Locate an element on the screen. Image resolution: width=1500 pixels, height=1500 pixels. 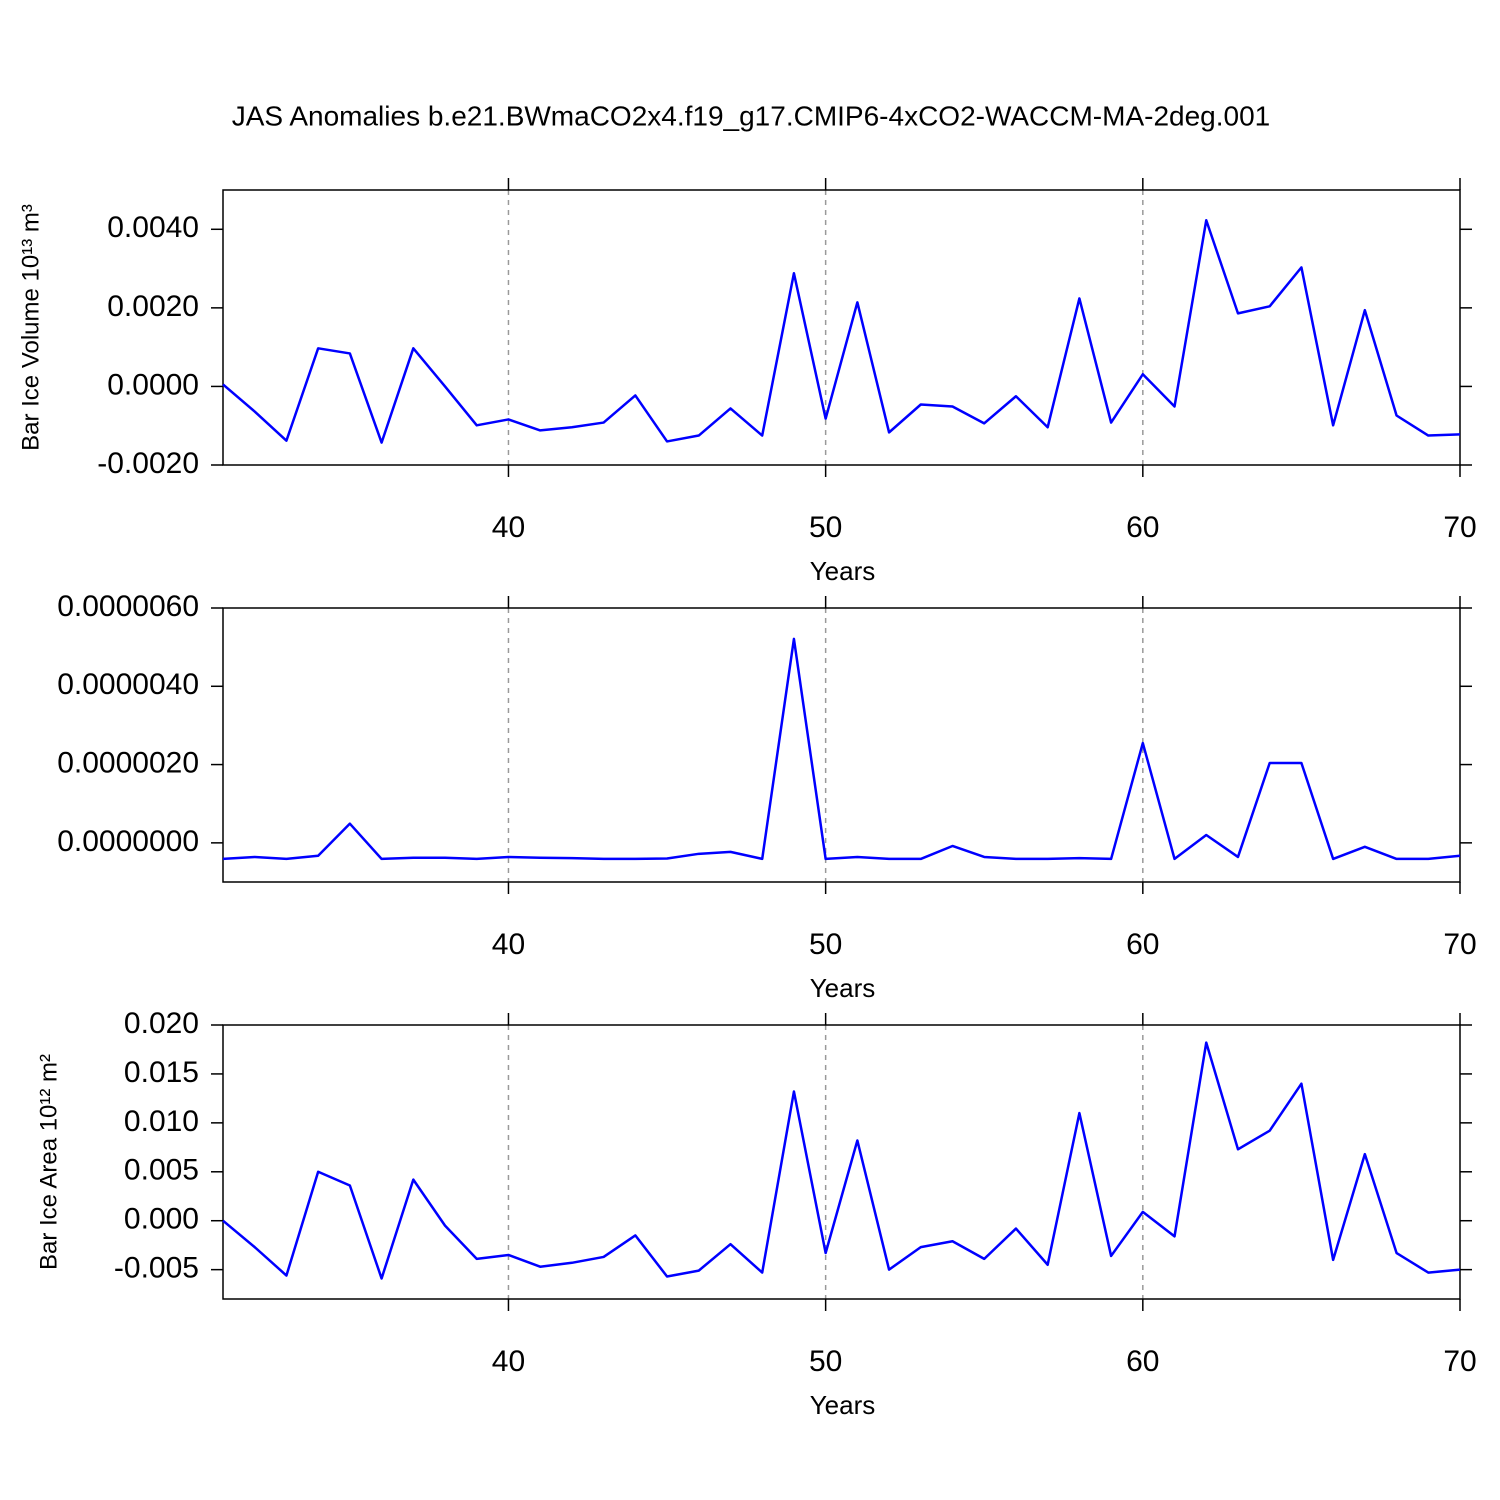
y-tick-label: 0.0000020 is located at coordinates (128, 762).